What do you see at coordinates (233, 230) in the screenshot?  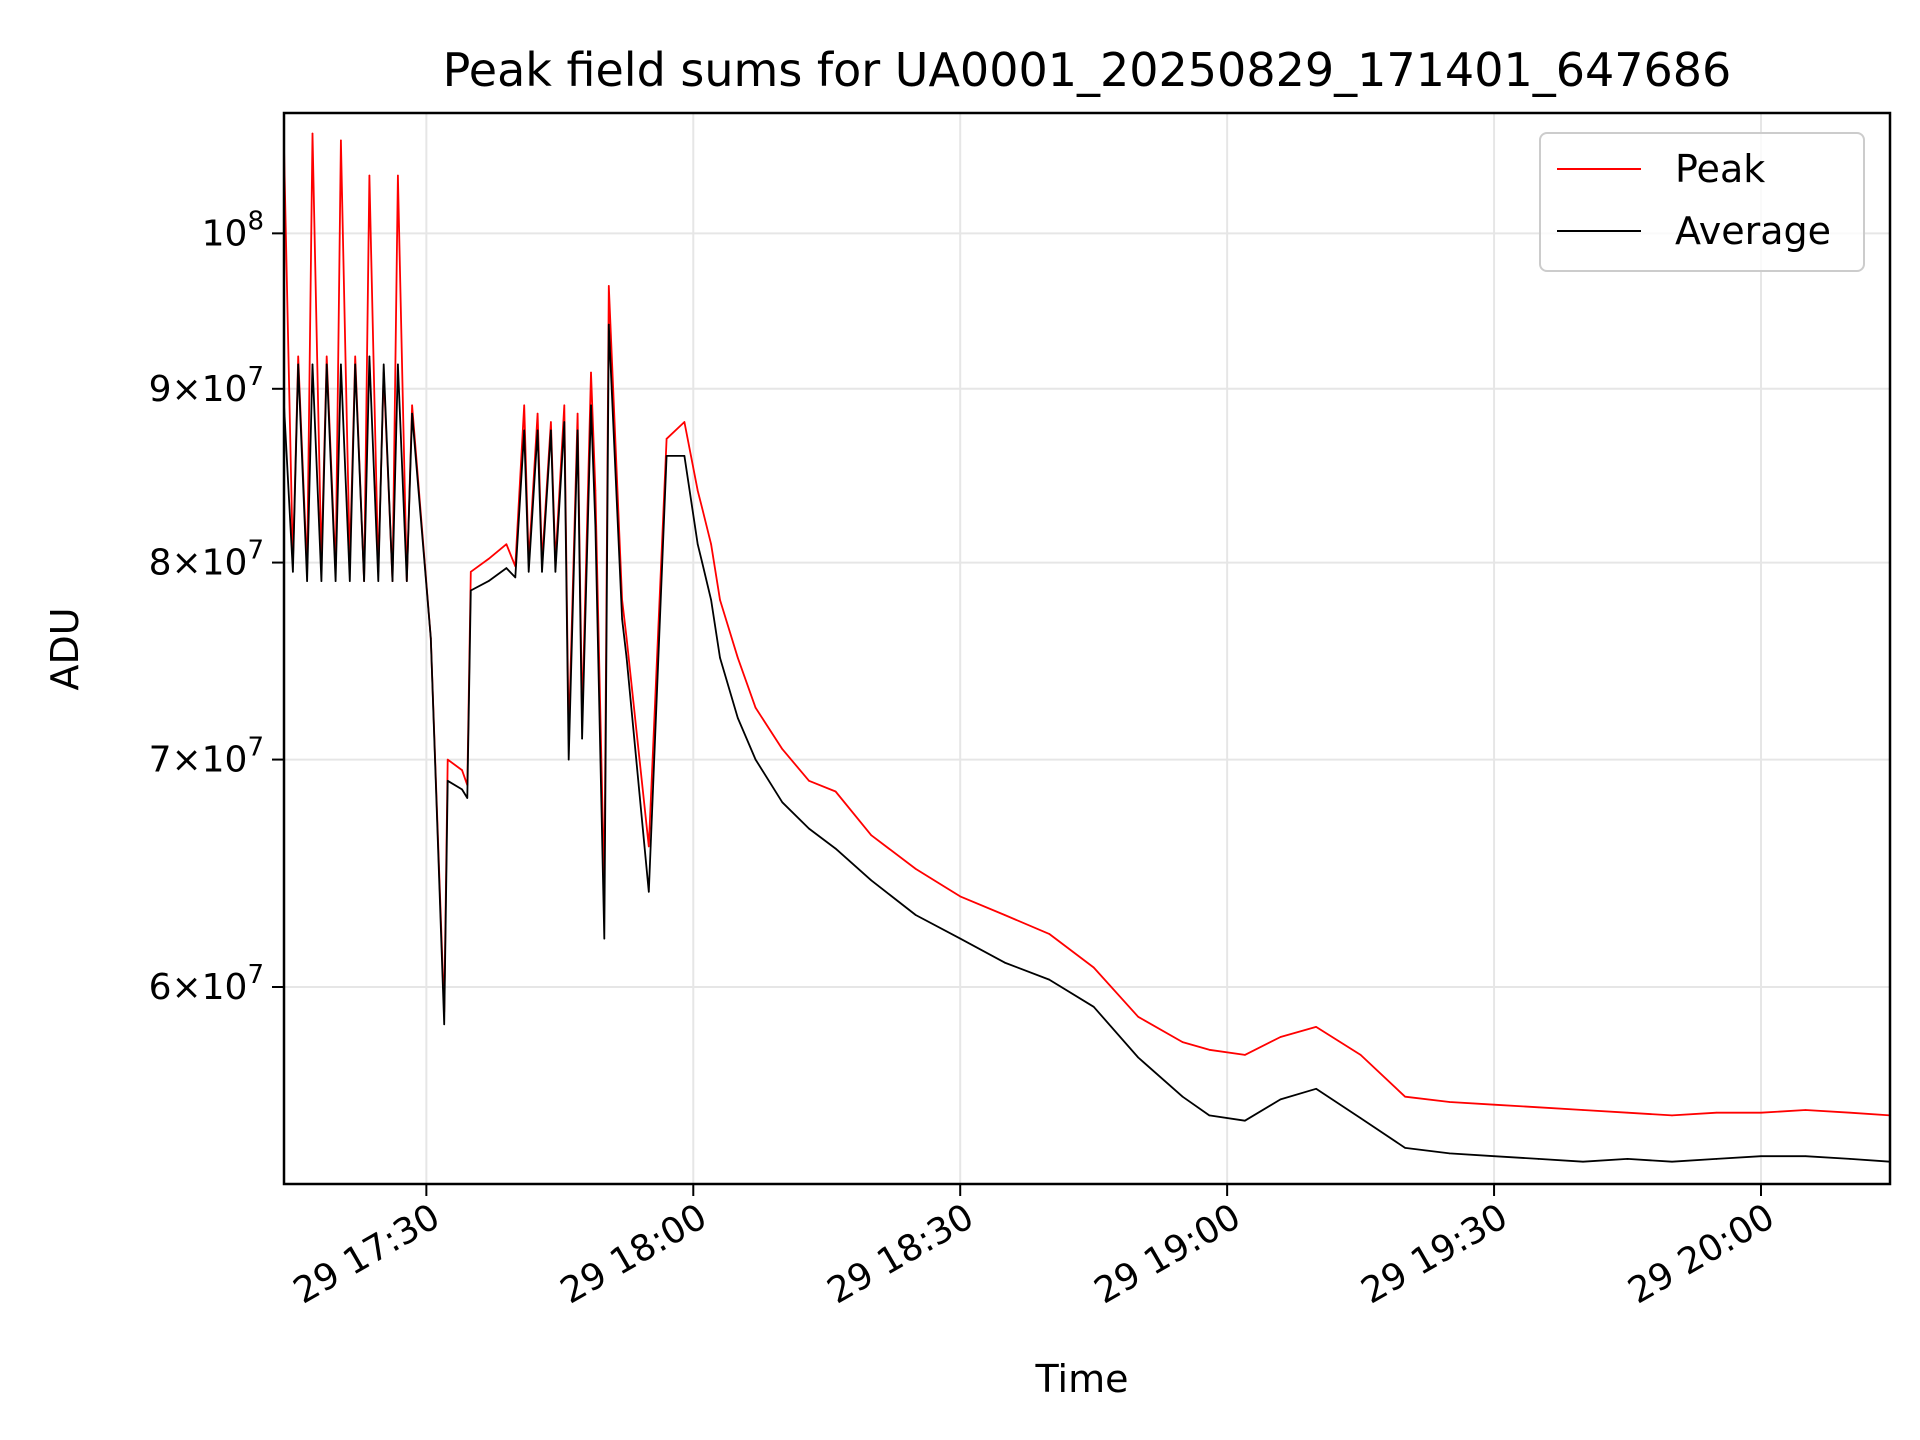 I see `y-tick-label: 108` at bounding box center [233, 230].